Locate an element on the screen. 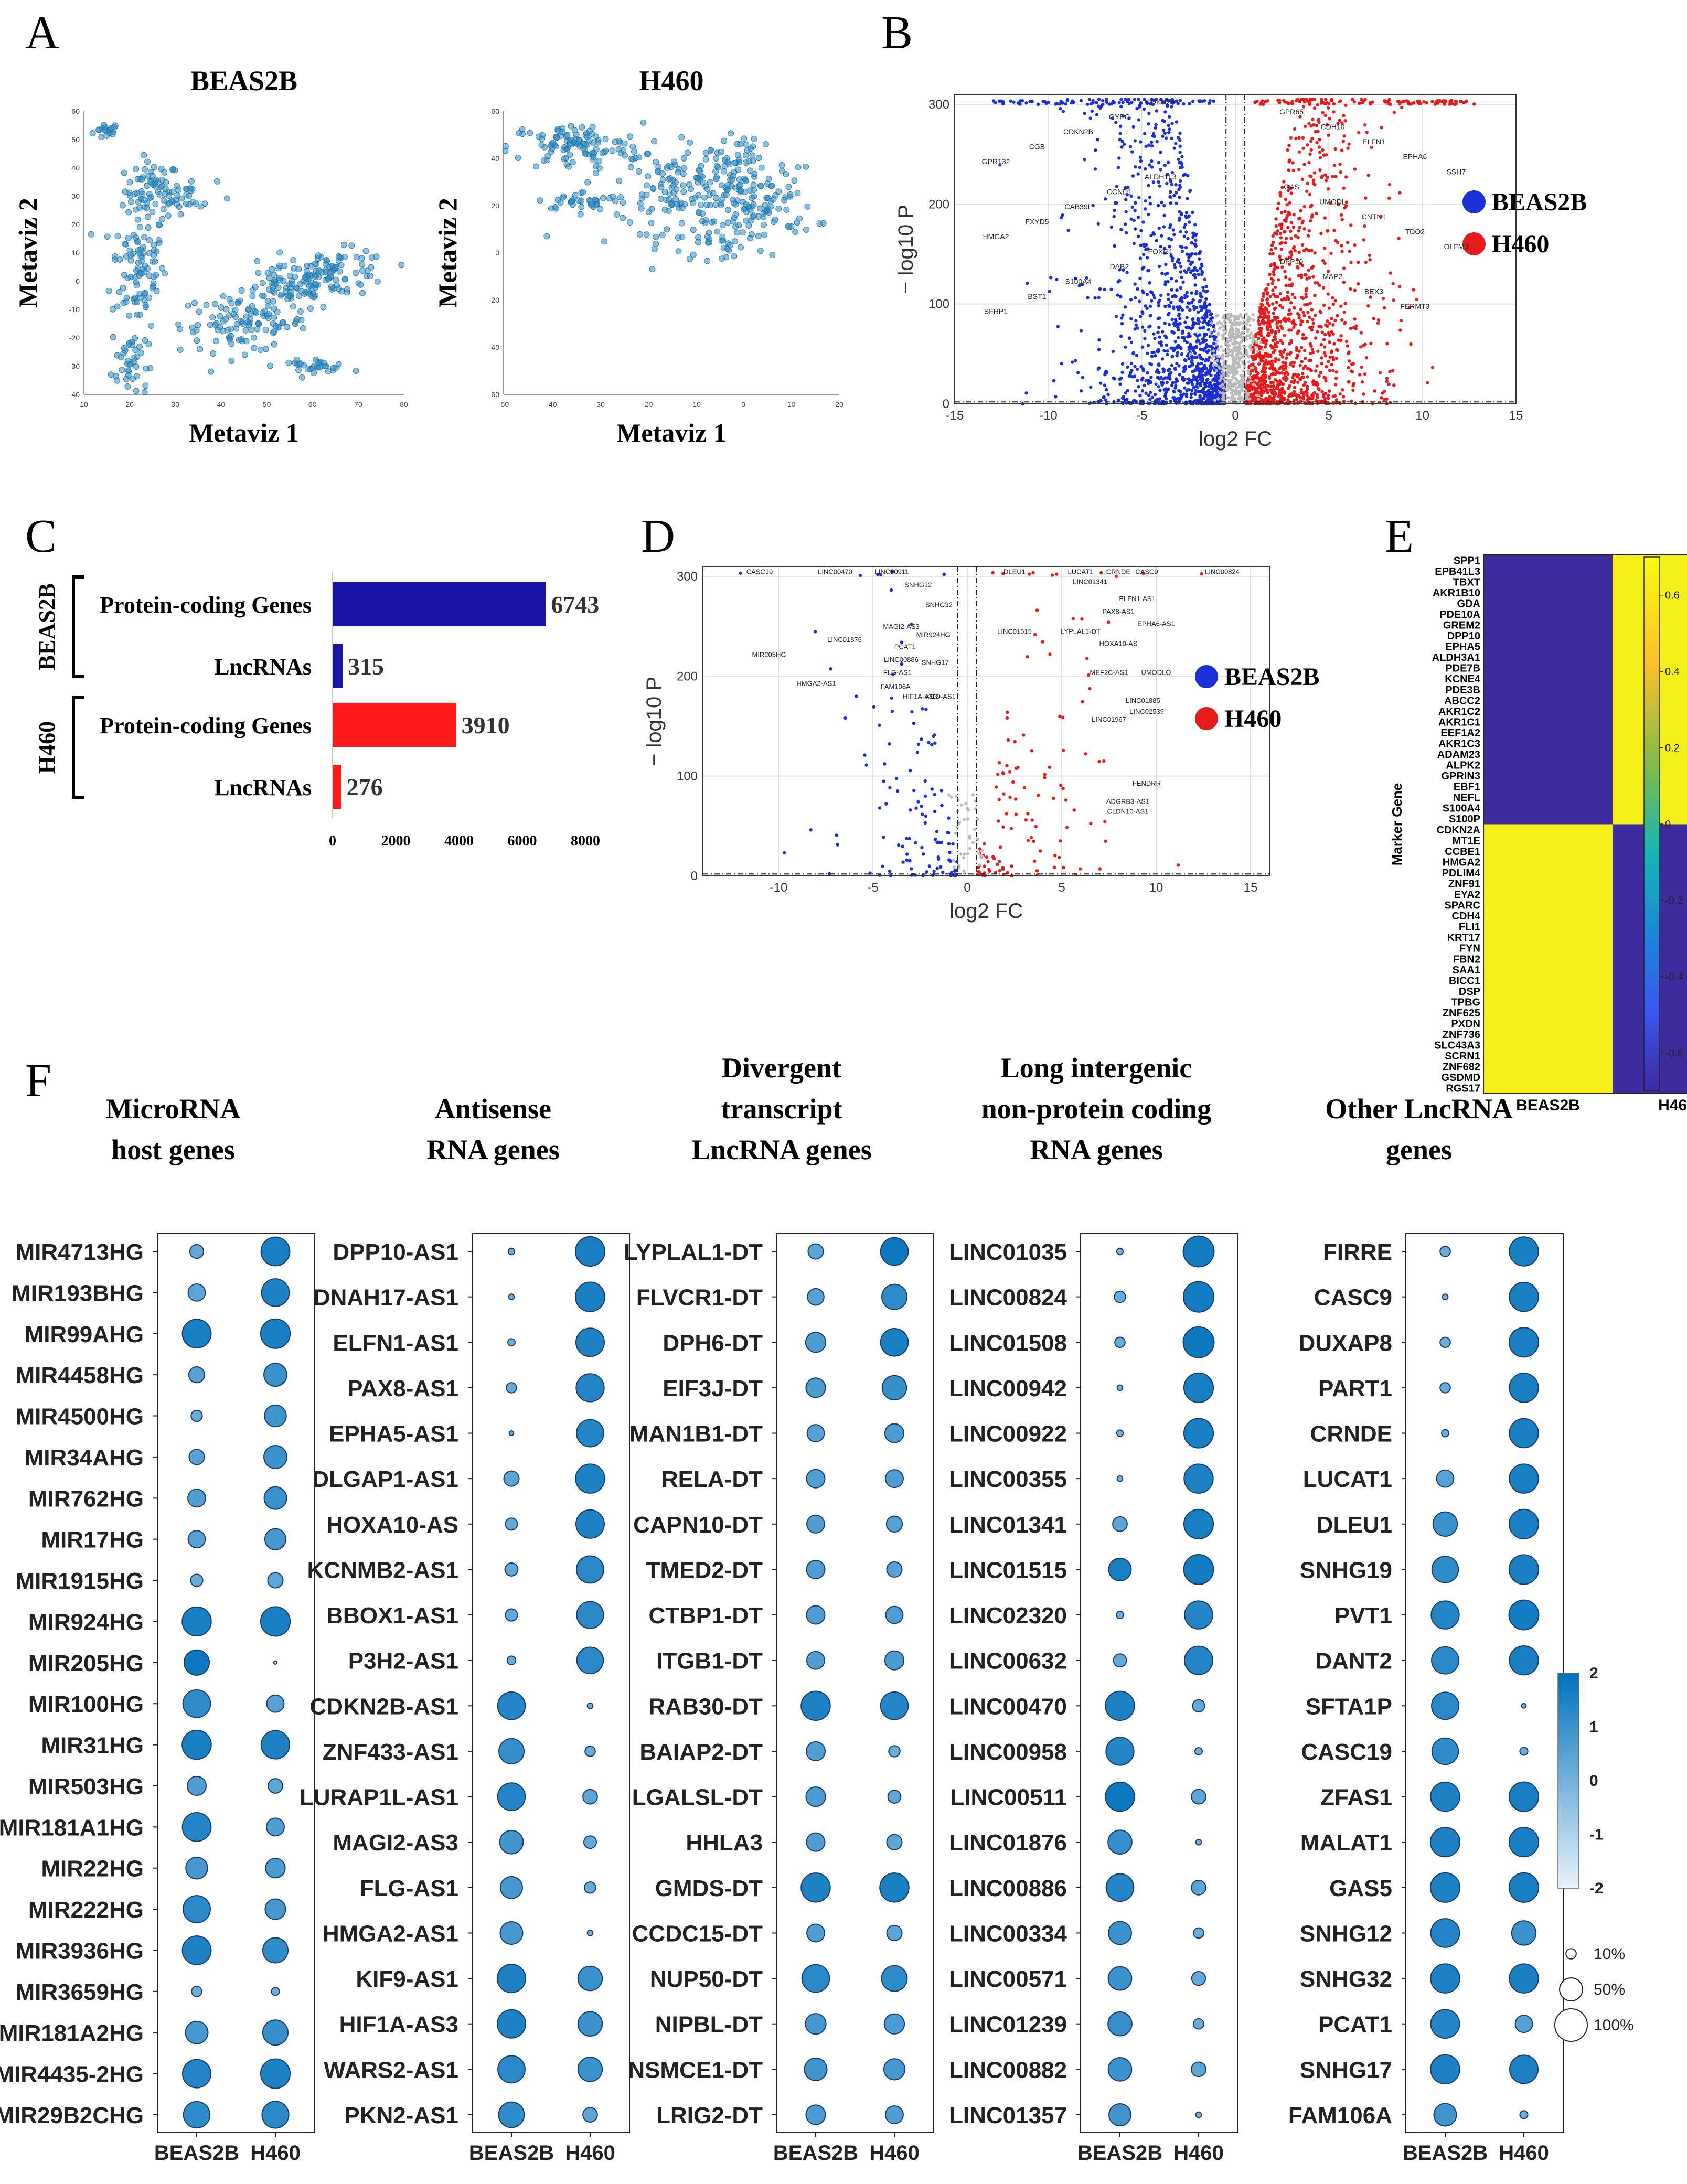 Image resolution: width=1687 pixels, height=2184 pixels. y-tick-label: 200 is located at coordinates (938, 204).